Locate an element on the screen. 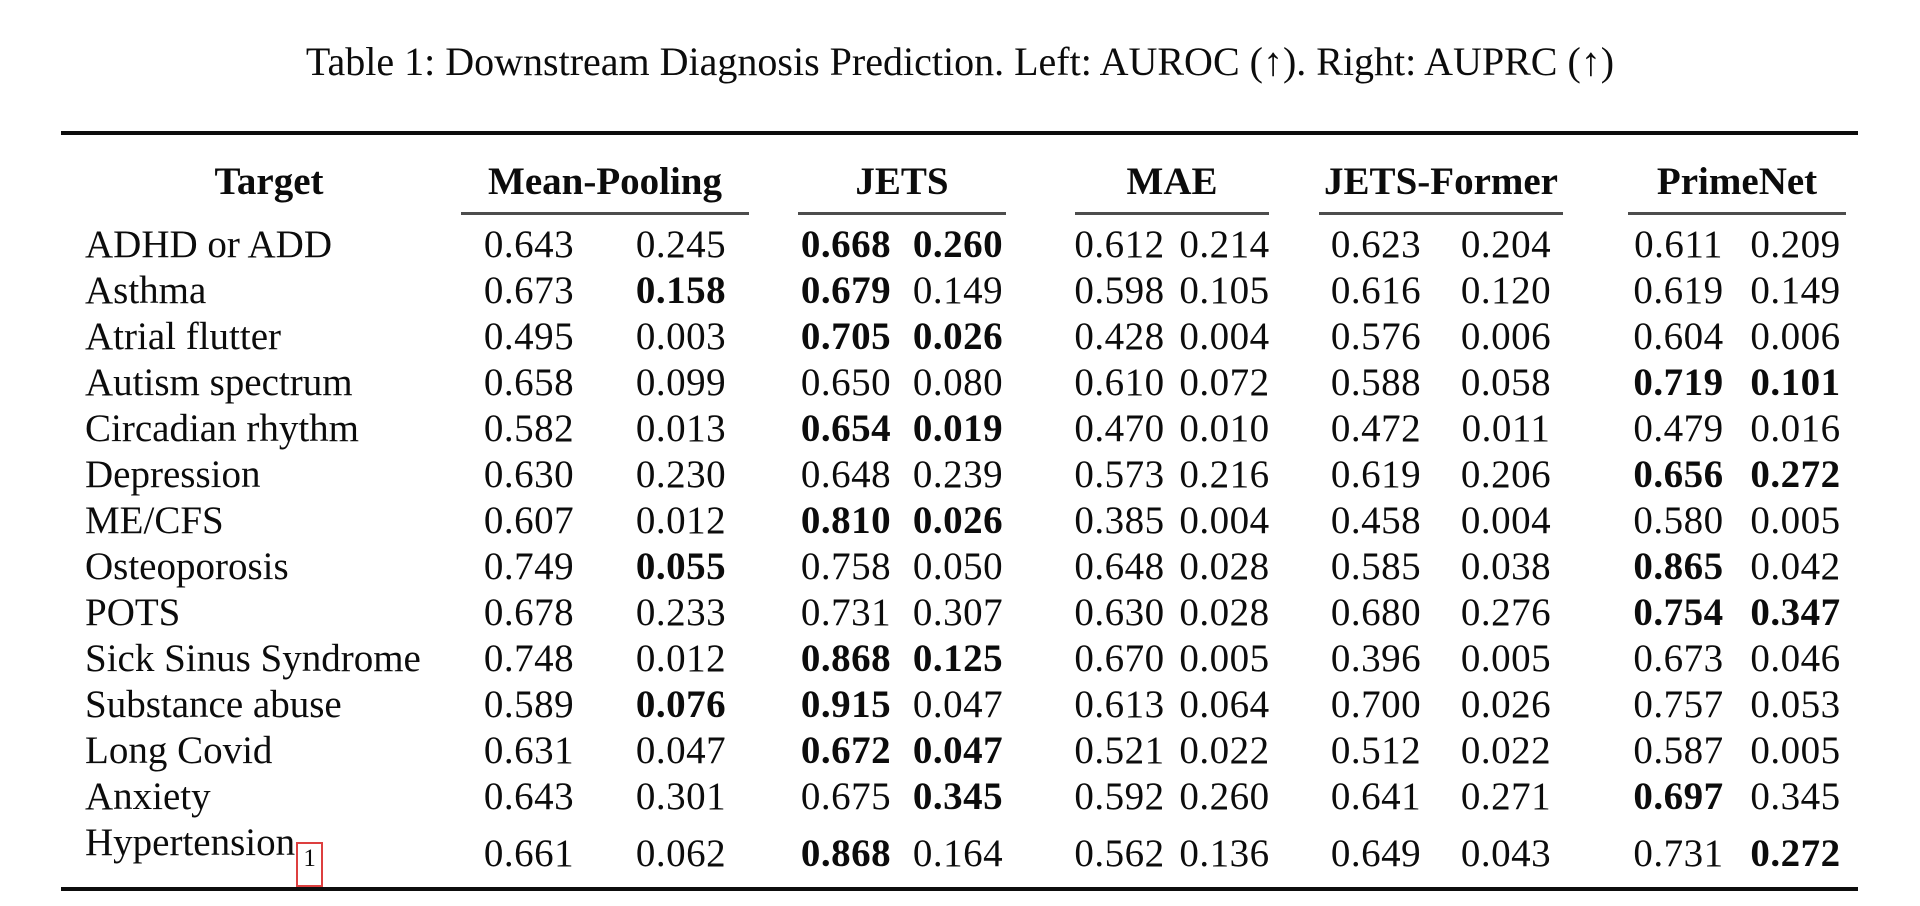  row-target: Depression is located at coordinates (173, 474).